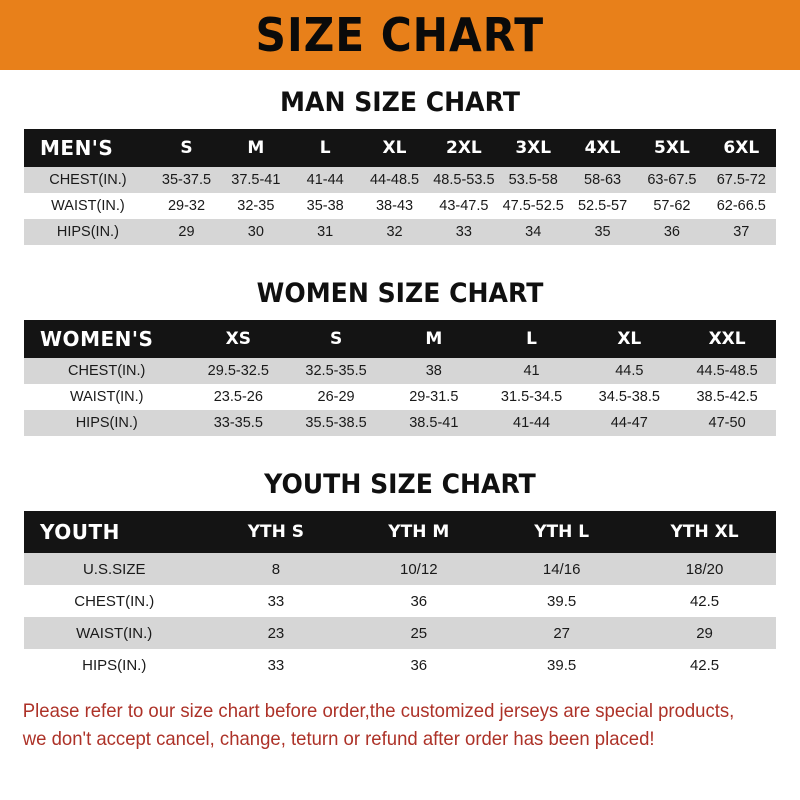 This screenshot has height=800, width=800. Describe the element at coordinates (602, 180) in the screenshot. I see `measurement-cell: 58-63` at that location.